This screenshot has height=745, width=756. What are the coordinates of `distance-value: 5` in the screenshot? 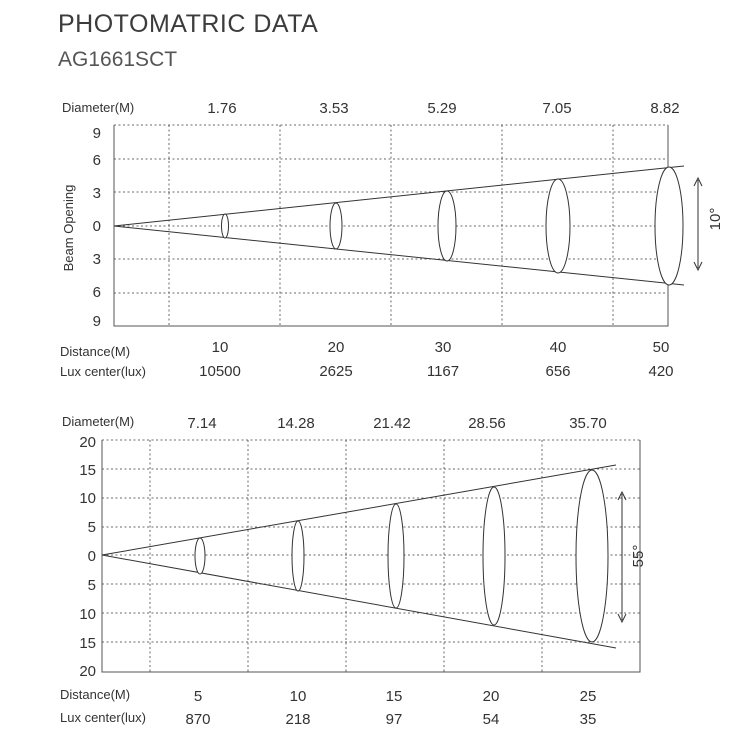 It's located at (198, 696).